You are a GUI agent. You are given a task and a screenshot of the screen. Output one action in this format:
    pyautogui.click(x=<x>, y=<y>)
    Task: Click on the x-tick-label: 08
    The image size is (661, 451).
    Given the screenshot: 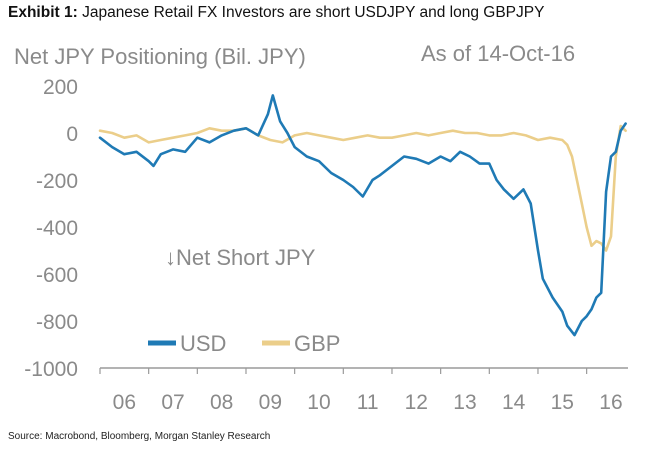 What is the action you would take?
    pyautogui.click(x=221, y=402)
    